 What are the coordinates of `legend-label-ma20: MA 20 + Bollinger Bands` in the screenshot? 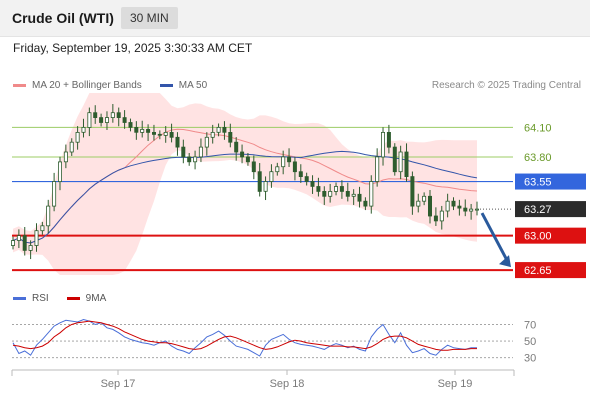 It's located at (87, 85).